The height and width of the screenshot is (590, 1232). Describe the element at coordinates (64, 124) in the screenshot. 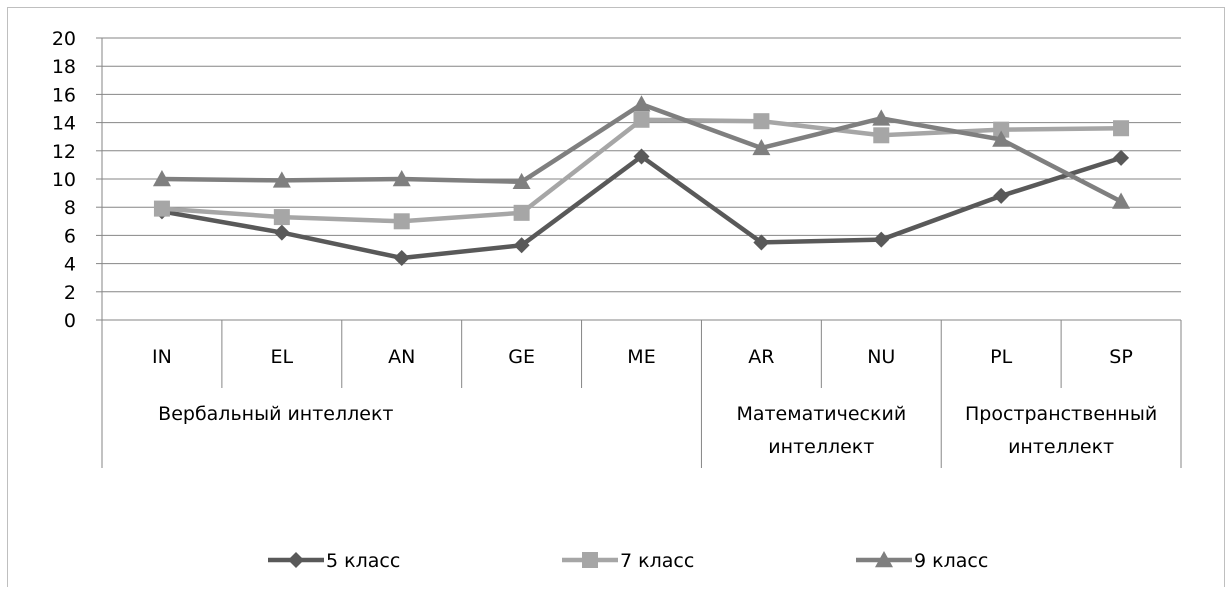

I see `y-tick-label: 14` at that location.